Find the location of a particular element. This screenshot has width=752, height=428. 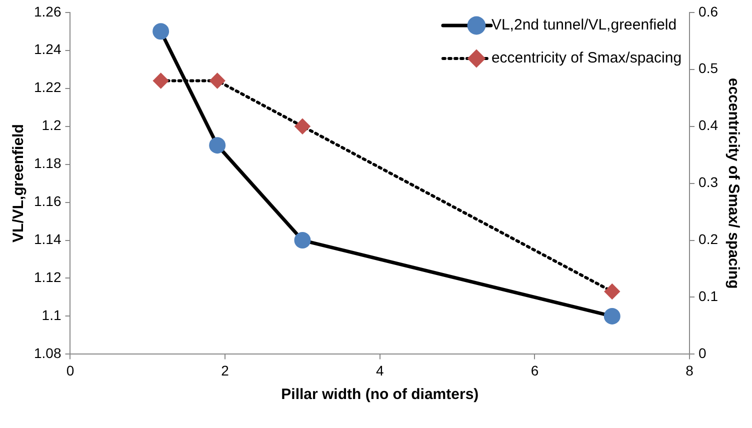

x-axis-title: Pillar width (no of diamters) is located at coordinates (380, 395).